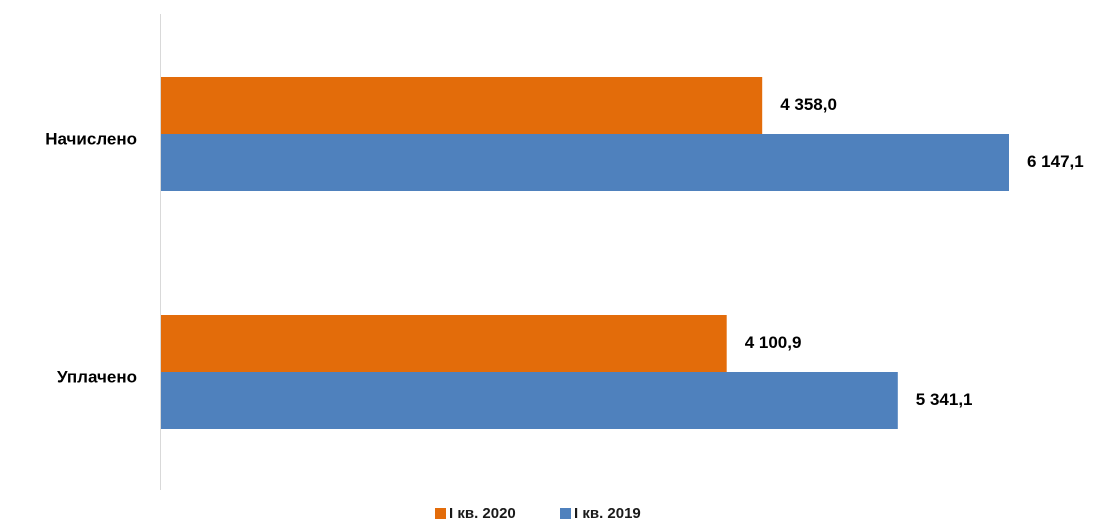 This screenshot has height=521, width=1099. Describe the element at coordinates (529, 400) in the screenshot. I see `bar-uplacheno-2019` at that location.